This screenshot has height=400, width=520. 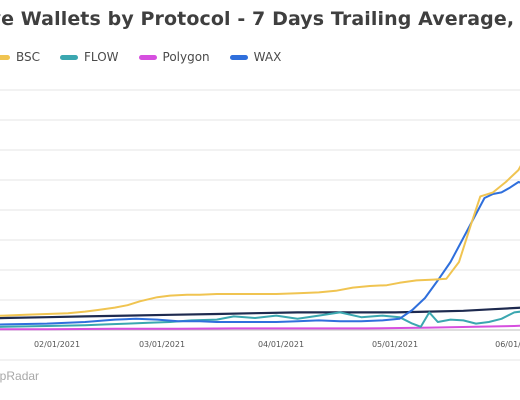 I want to click on legend-item-polygon: Polygon, so click(x=174, y=57).